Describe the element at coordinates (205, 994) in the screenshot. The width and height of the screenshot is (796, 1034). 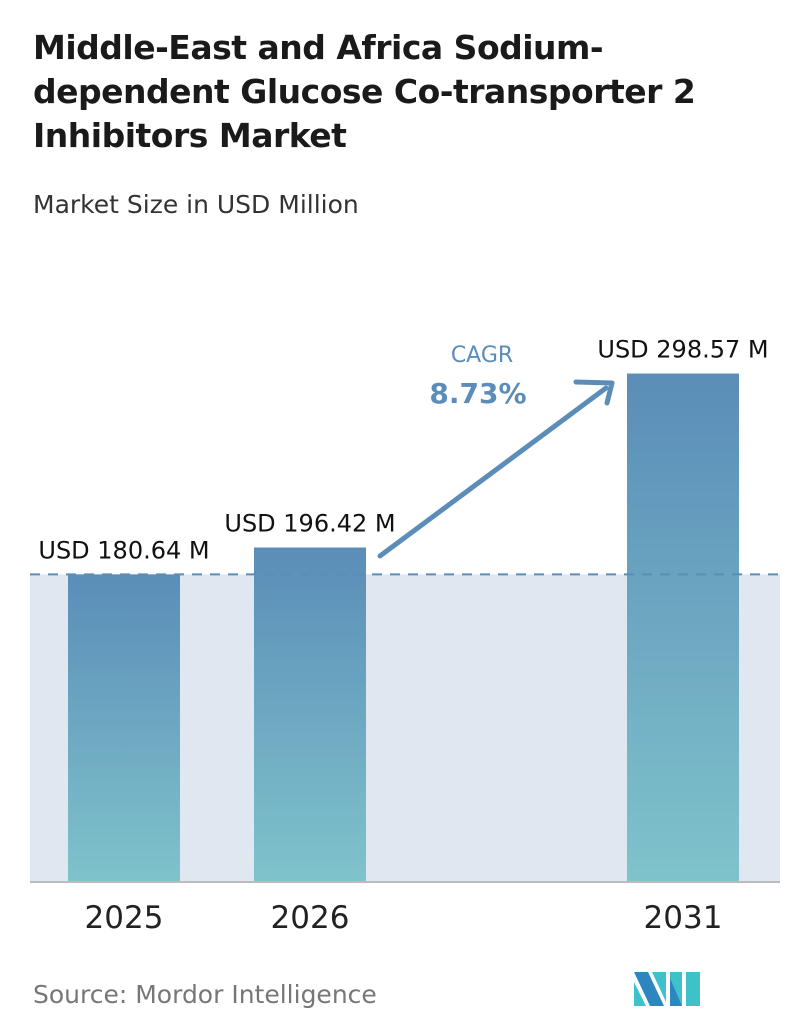
I see `source-note: Source: Mordor Intelligence` at that location.